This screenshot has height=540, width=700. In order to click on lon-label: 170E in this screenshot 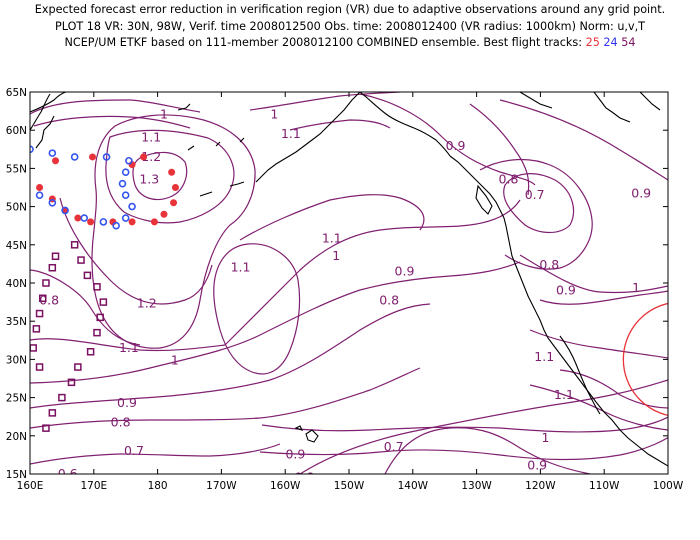, I will do `click(93, 486)`.